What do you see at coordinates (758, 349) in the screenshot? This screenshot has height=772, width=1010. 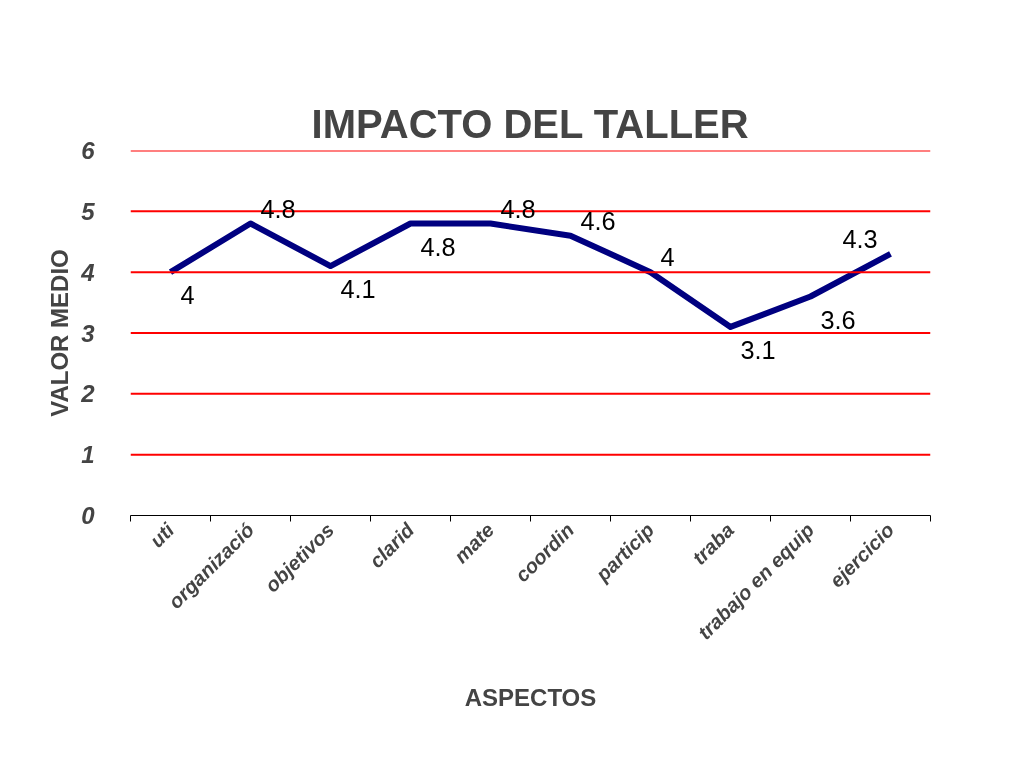 I see `data-label: 3.1` at bounding box center [758, 349].